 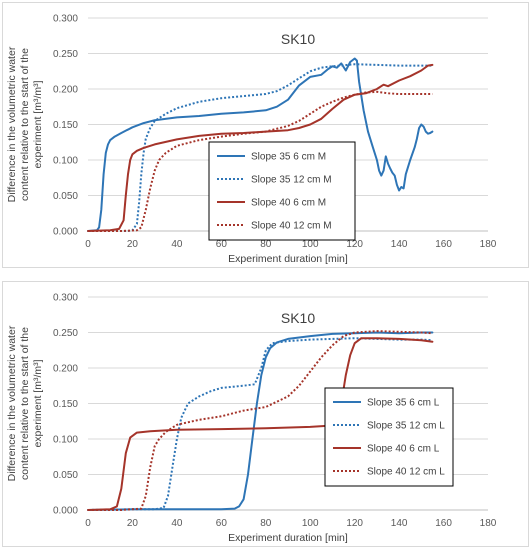 I want to click on legend-label: Slope 35 12 cm L, so click(x=406, y=426).